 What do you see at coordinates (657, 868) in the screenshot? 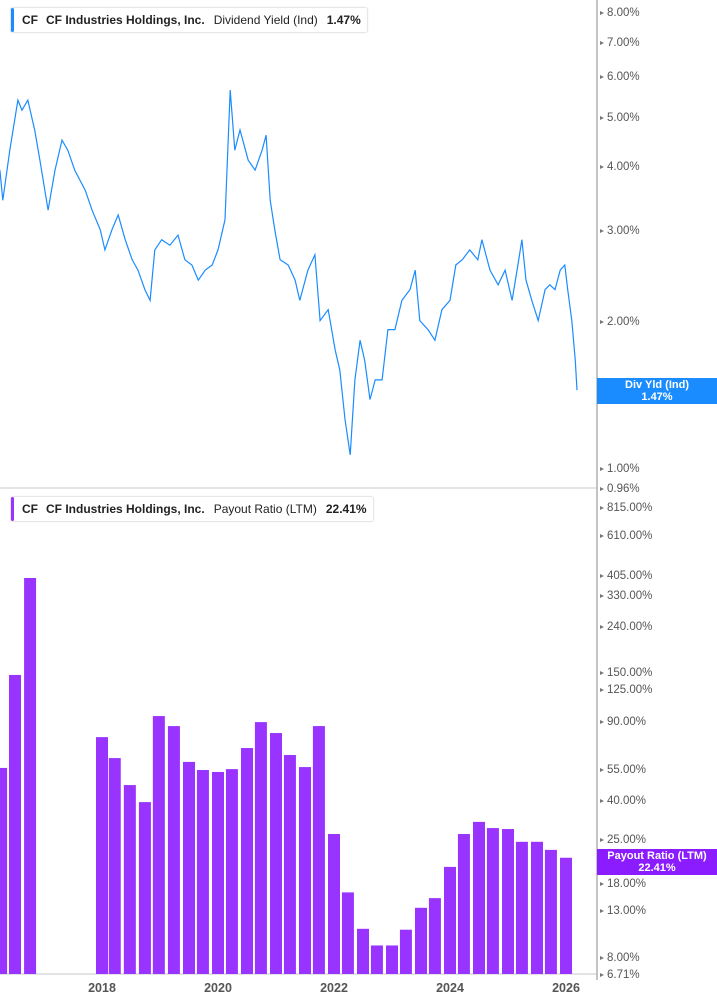
I see `flag-value: 22.41%` at bounding box center [657, 868].